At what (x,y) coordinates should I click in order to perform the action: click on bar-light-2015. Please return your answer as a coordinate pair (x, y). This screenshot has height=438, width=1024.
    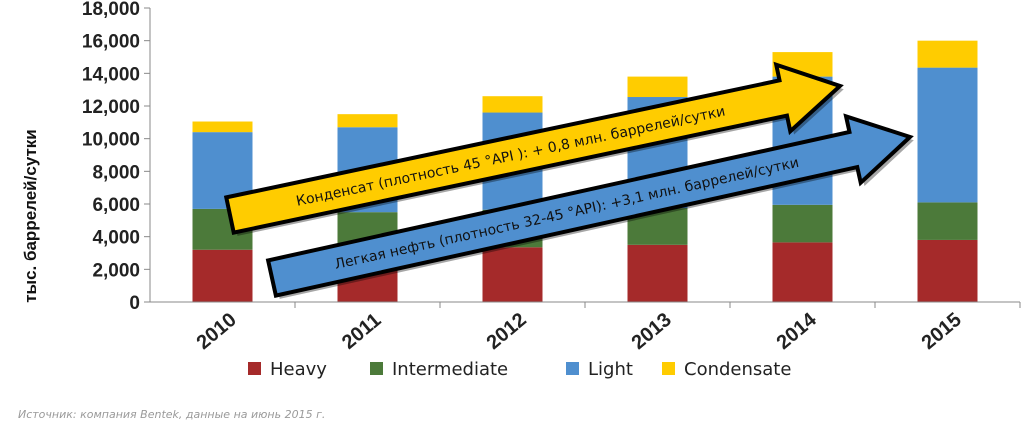
    Looking at the image, I should click on (947, 135).